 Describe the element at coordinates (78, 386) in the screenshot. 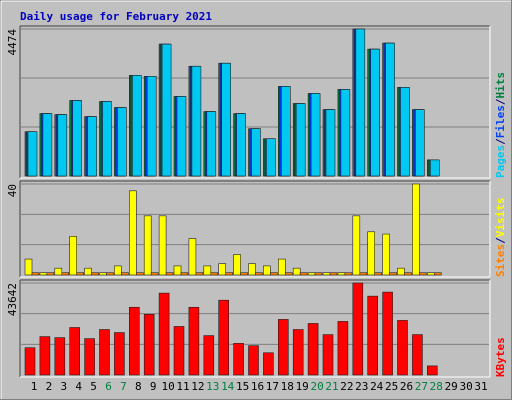

I see `x-tick-label: 4` at that location.